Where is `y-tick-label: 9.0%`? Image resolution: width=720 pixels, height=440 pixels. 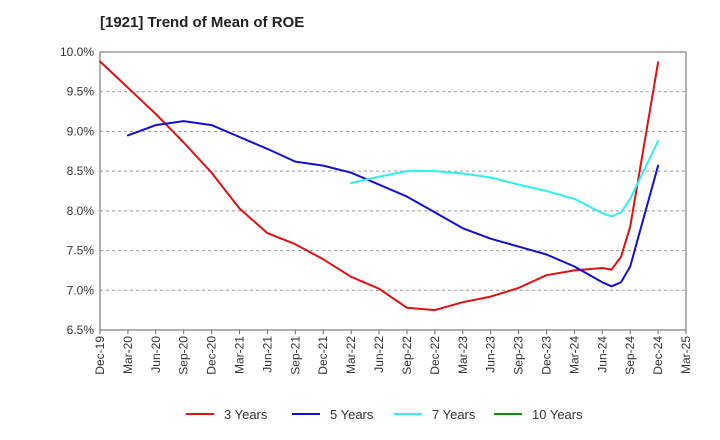
y-tick-label: 9.0% is located at coordinates (81, 131).